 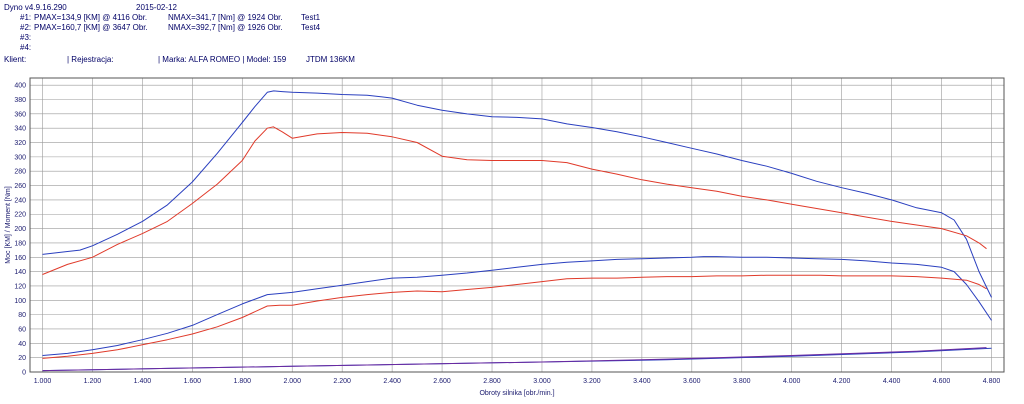 I want to click on y-axis-label: Moc [KM] / Moment [Nm], so click(x=8, y=224).